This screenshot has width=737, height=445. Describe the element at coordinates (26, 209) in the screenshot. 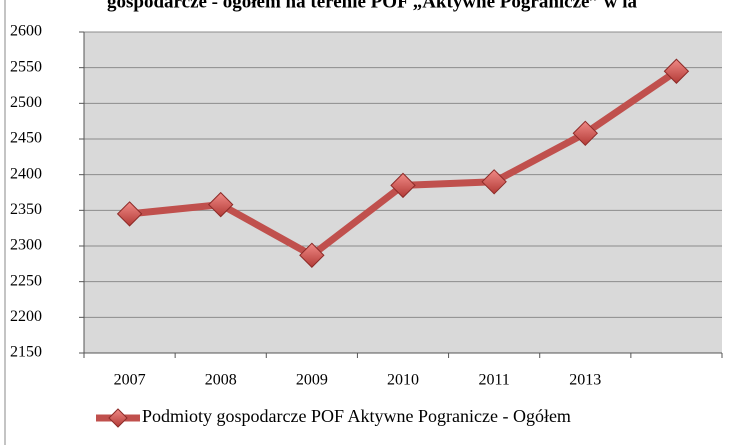

I see `y-tick-label: 2350` at that location.